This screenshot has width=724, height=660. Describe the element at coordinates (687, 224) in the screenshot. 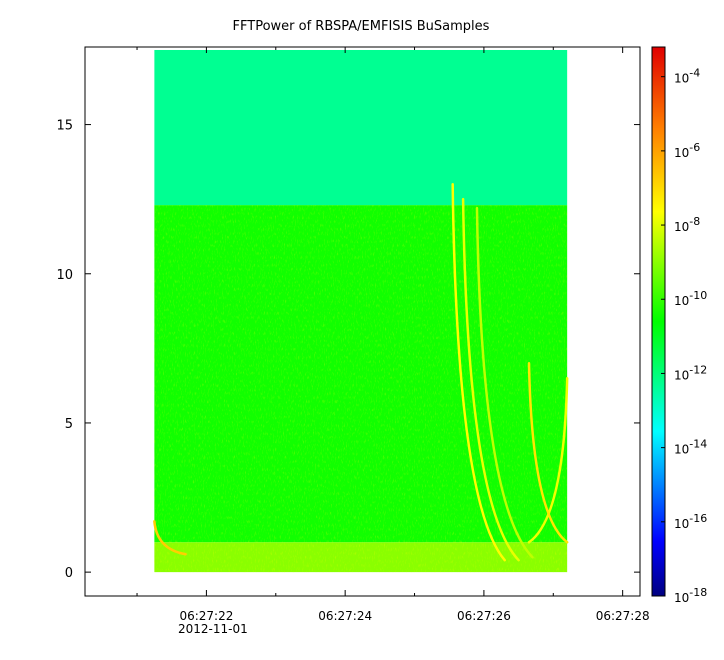

I see `colorbar-tick-label: 10⁻⁸` at that location.